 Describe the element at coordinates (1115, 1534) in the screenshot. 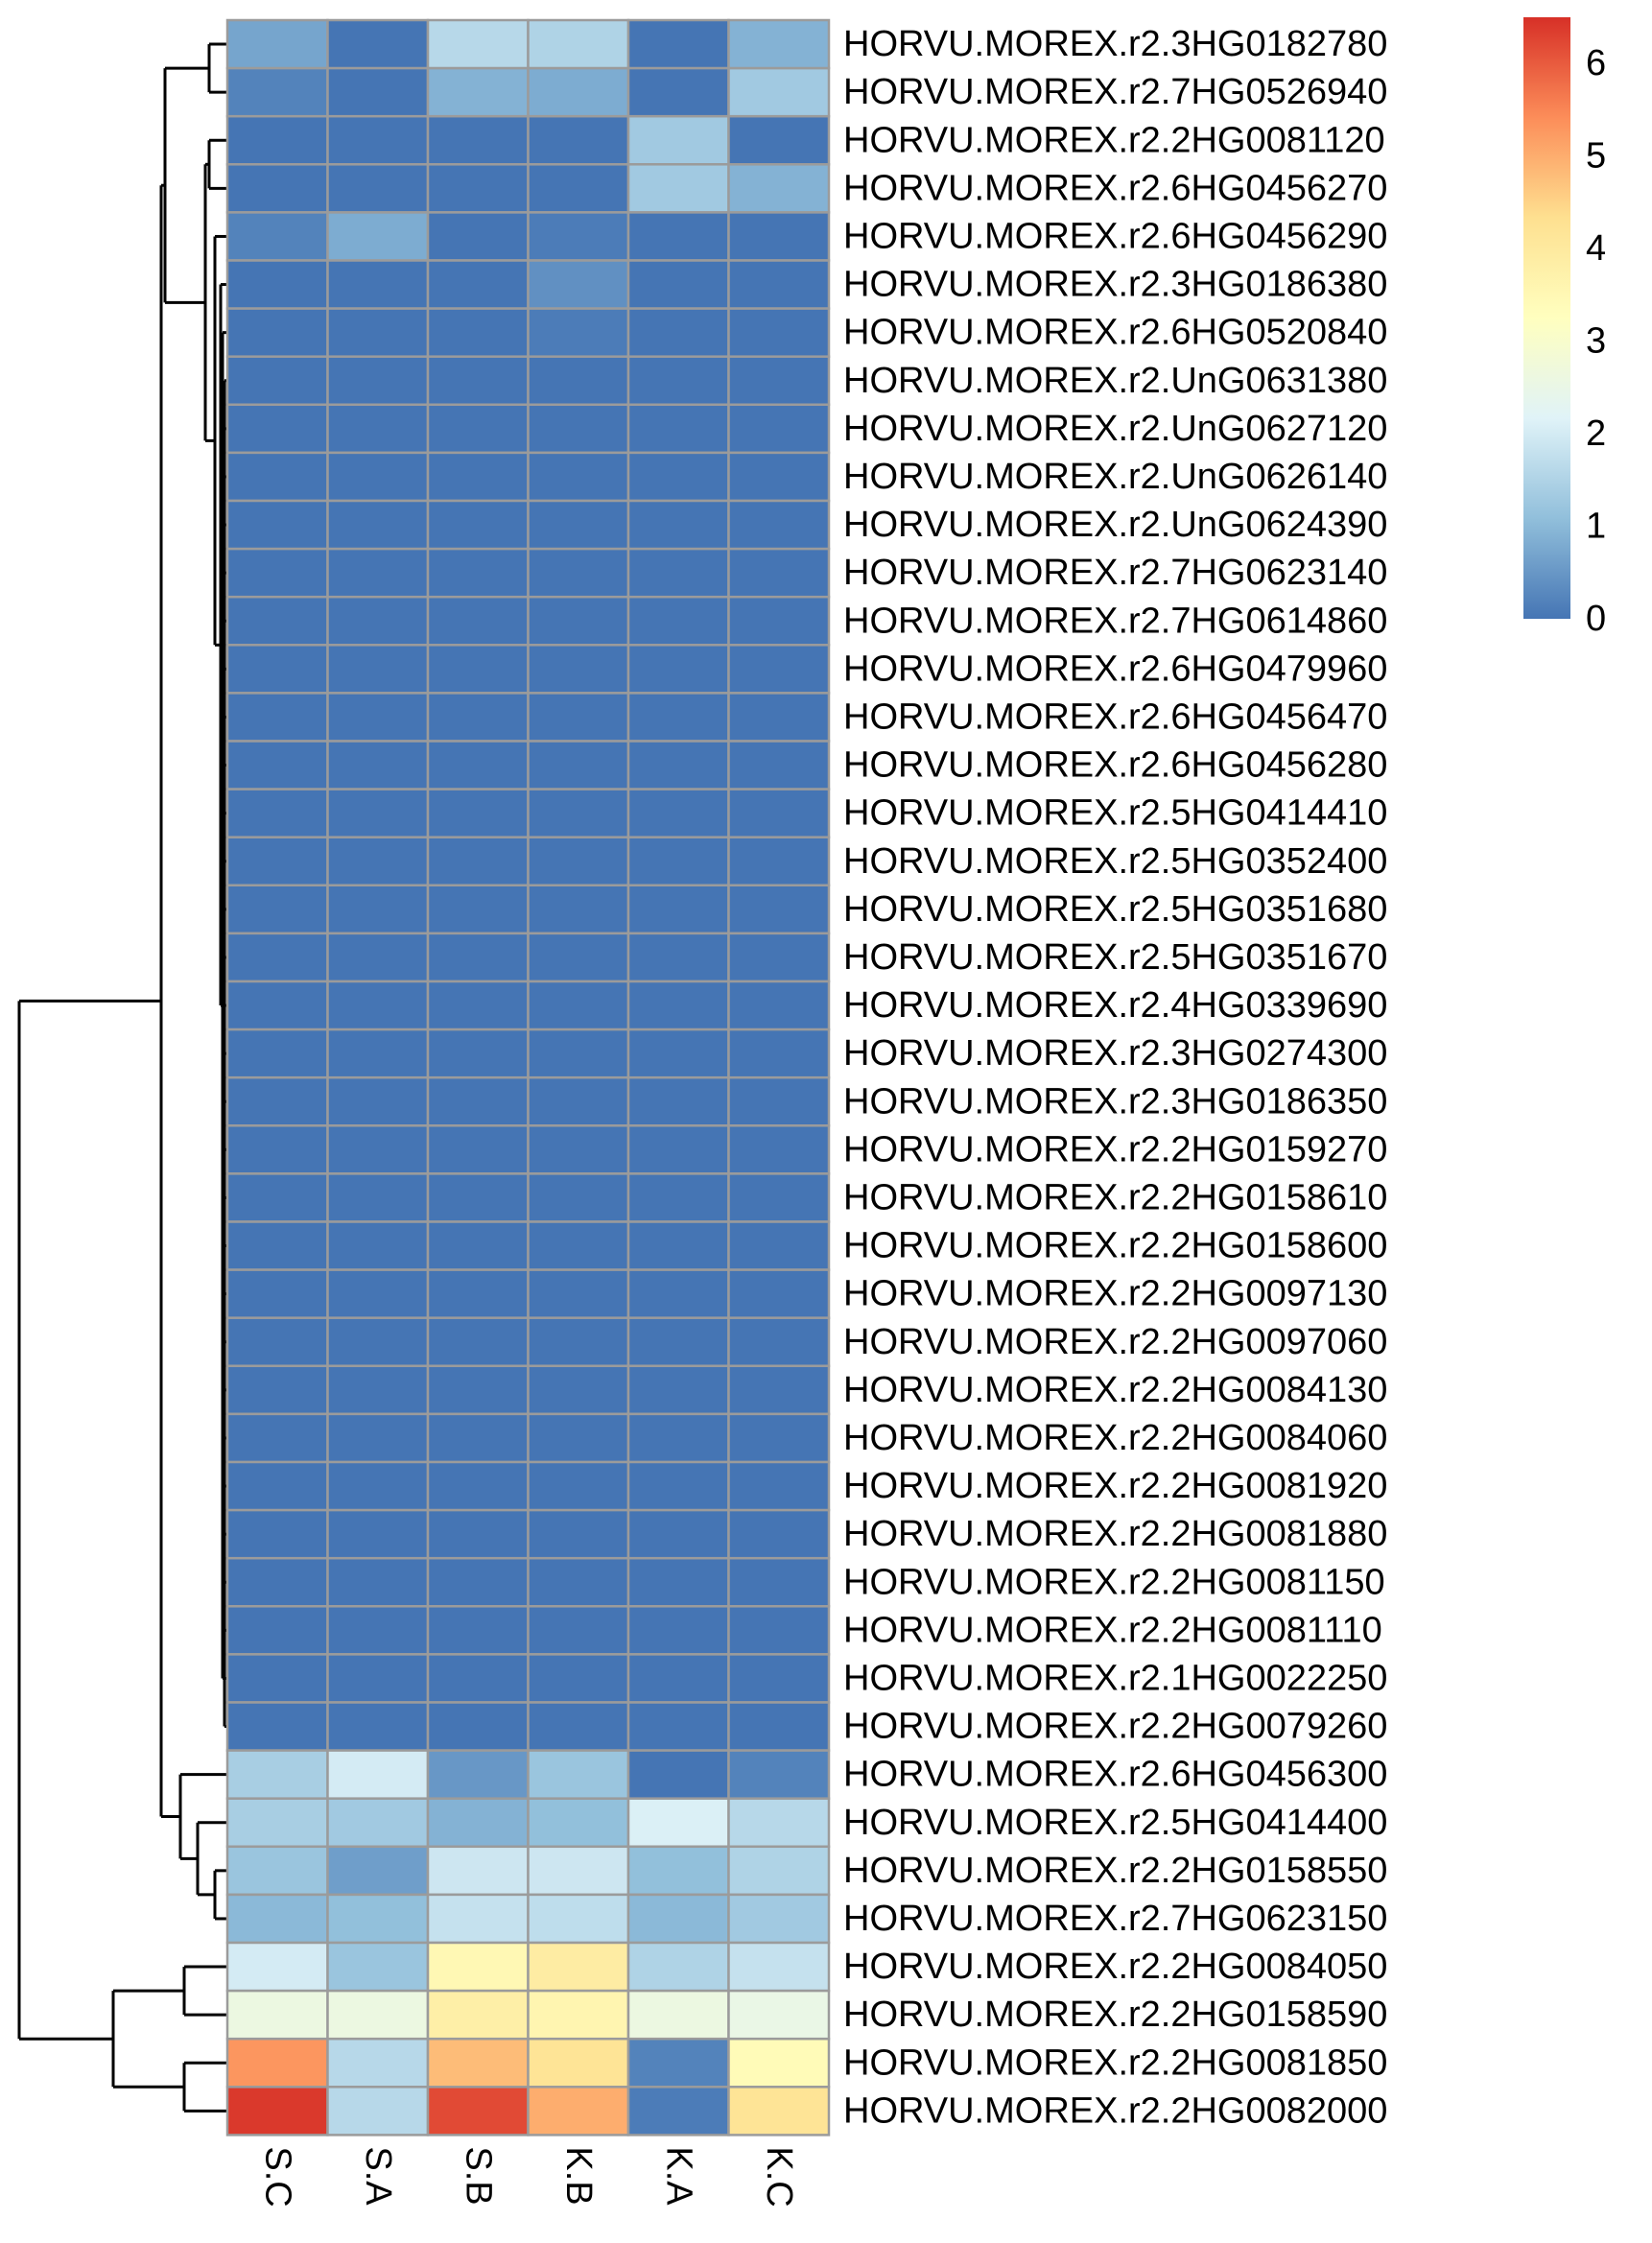

I see `row-label: HORVU.MOREX.r2.2HG0081880` at that location.